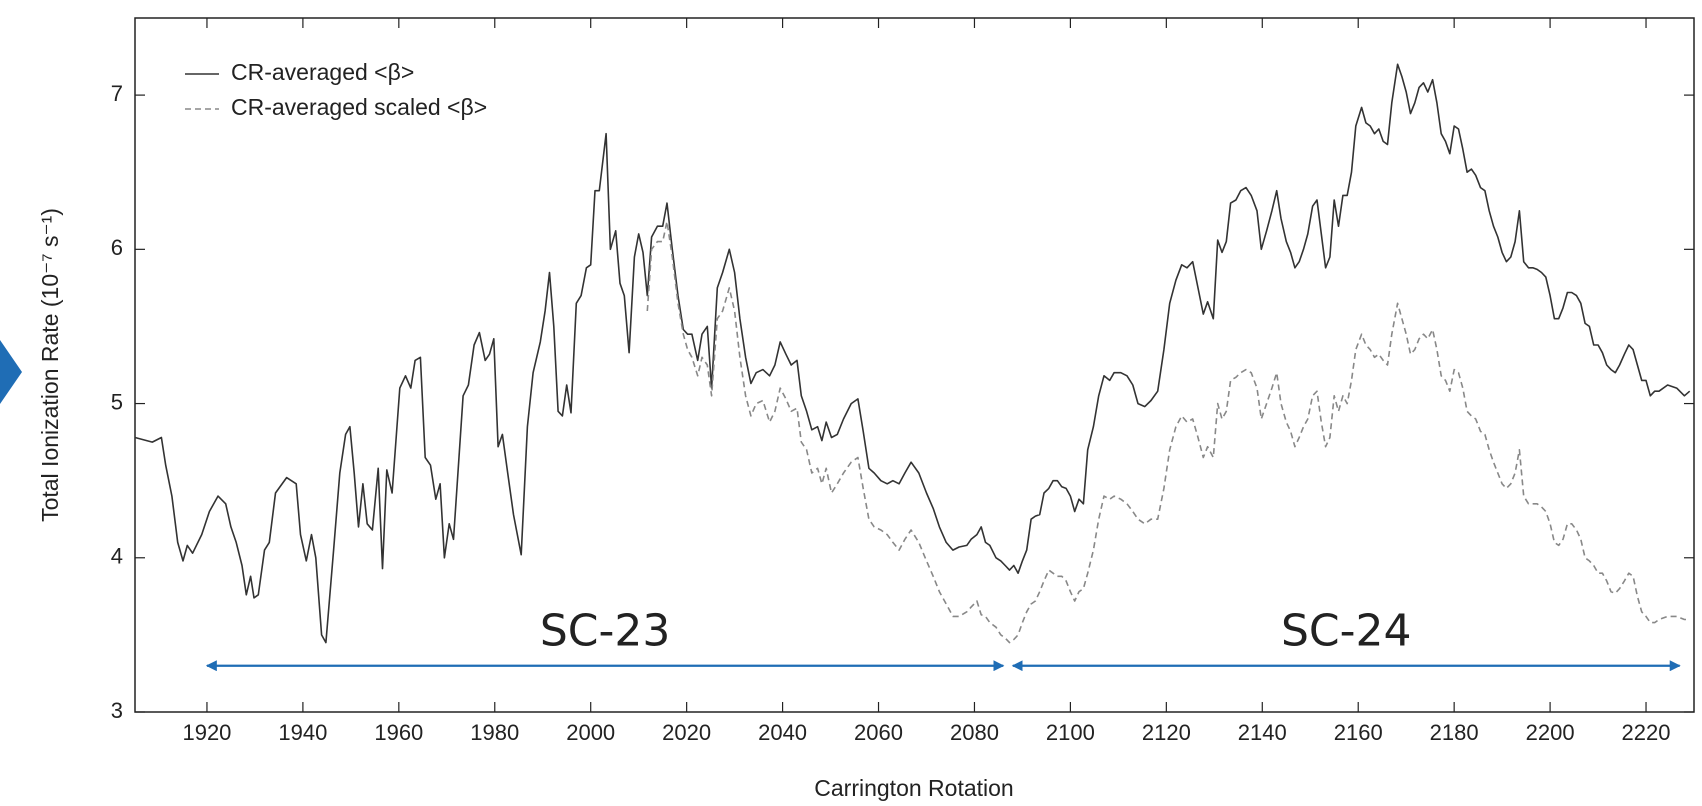 The height and width of the screenshot is (806, 1702). I want to click on x-tick-label: 2140, so click(1262, 732).